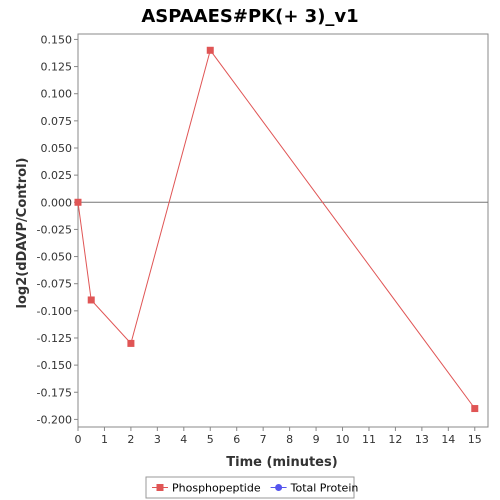 This screenshot has height=500, width=500. I want to click on x-tick-label: 6, so click(236, 439).